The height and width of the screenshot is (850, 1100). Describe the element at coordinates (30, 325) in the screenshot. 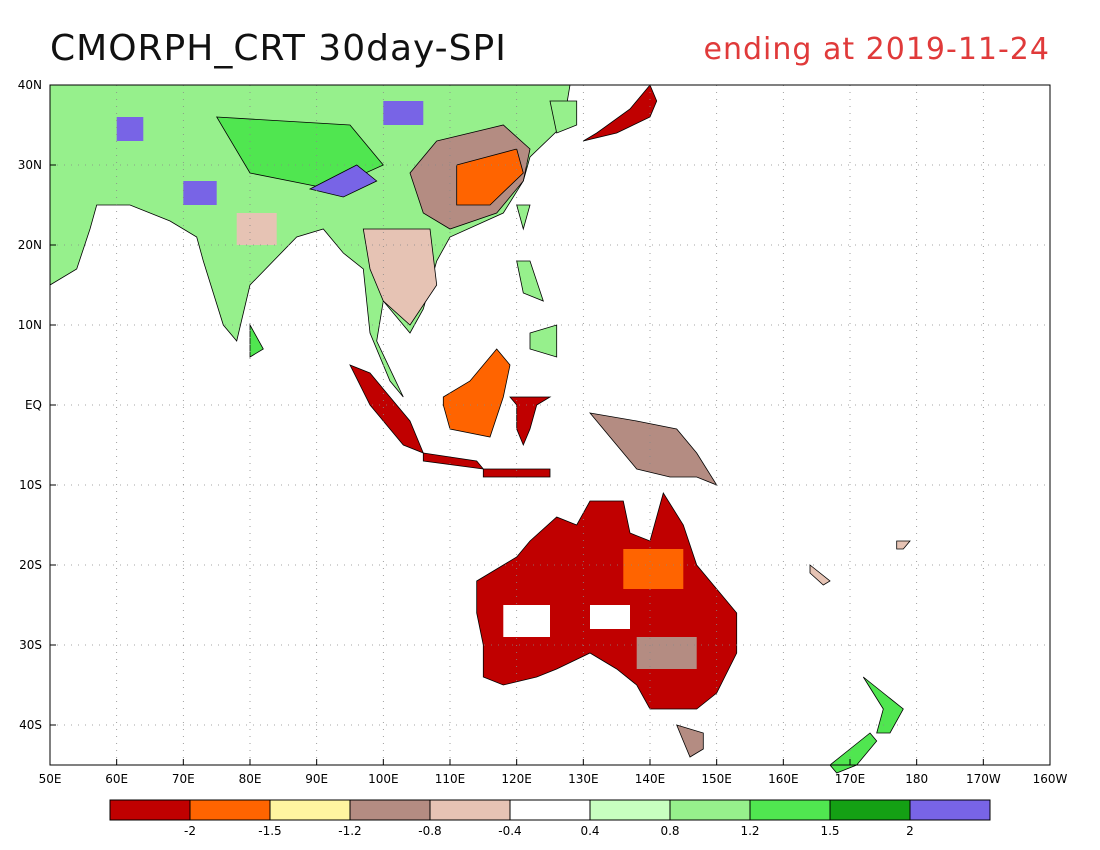

I see `lat-tick-label: 10N` at that location.